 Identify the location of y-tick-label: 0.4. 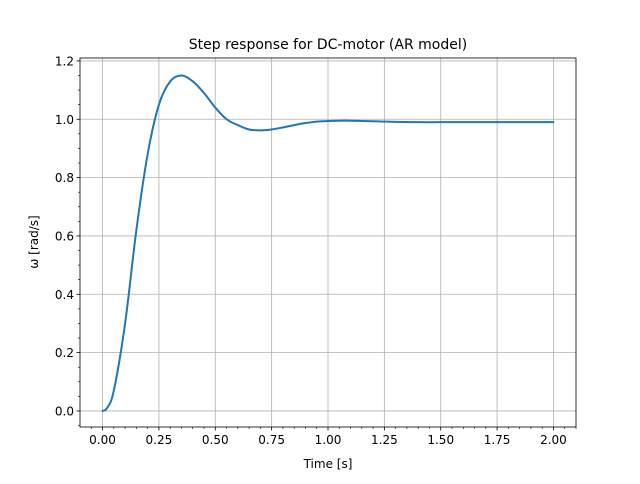
(64, 295).